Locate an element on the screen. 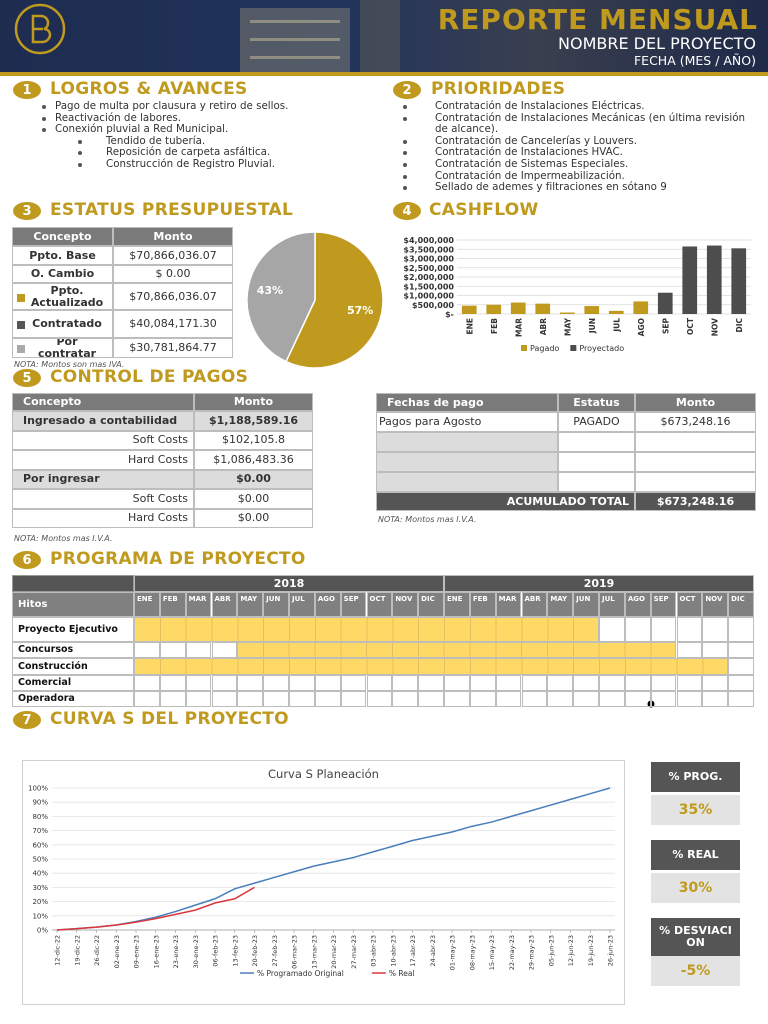 Image resolution: width=768 pixels, height=1024 pixels. x-tick-label: 12-dic-22 is located at coordinates (58, 950).